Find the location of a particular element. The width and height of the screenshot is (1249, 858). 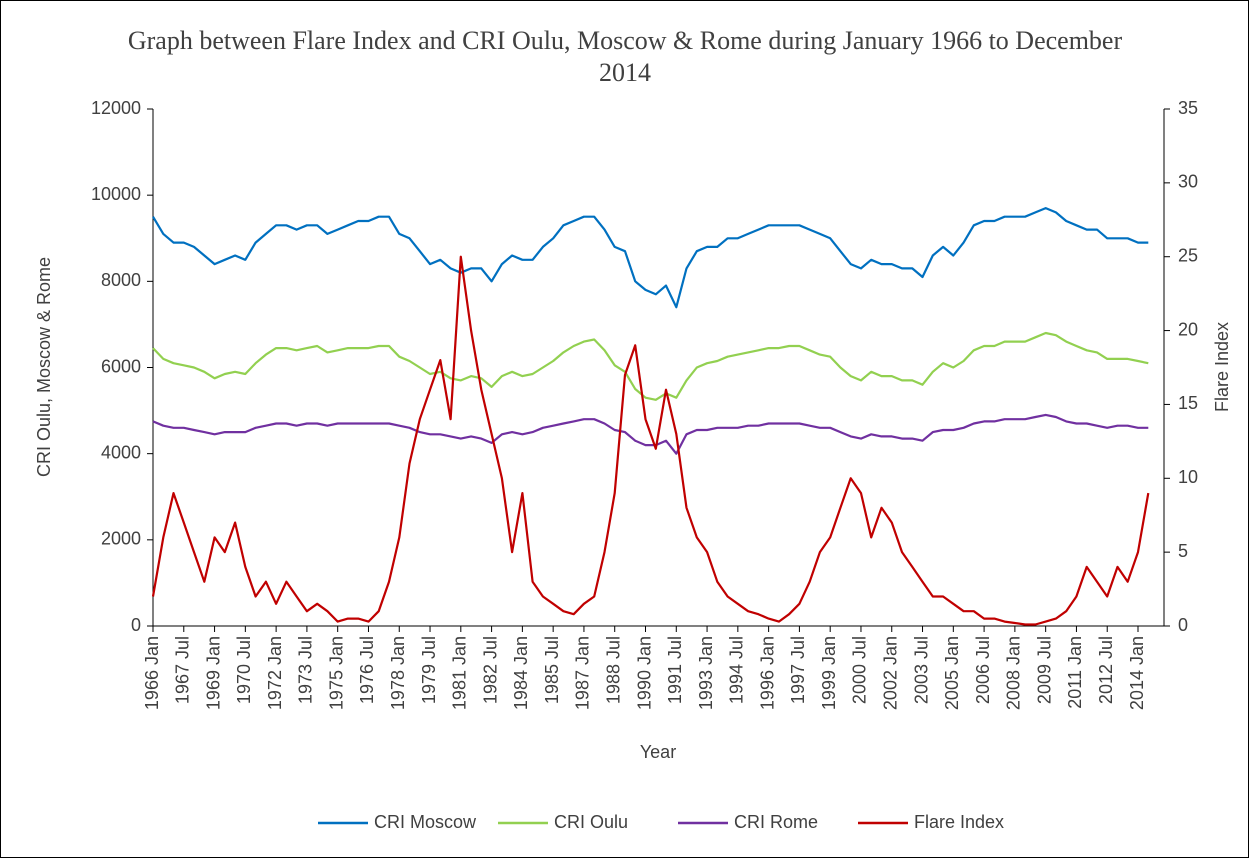

x-axis-title: Year is located at coordinates (658, 752).